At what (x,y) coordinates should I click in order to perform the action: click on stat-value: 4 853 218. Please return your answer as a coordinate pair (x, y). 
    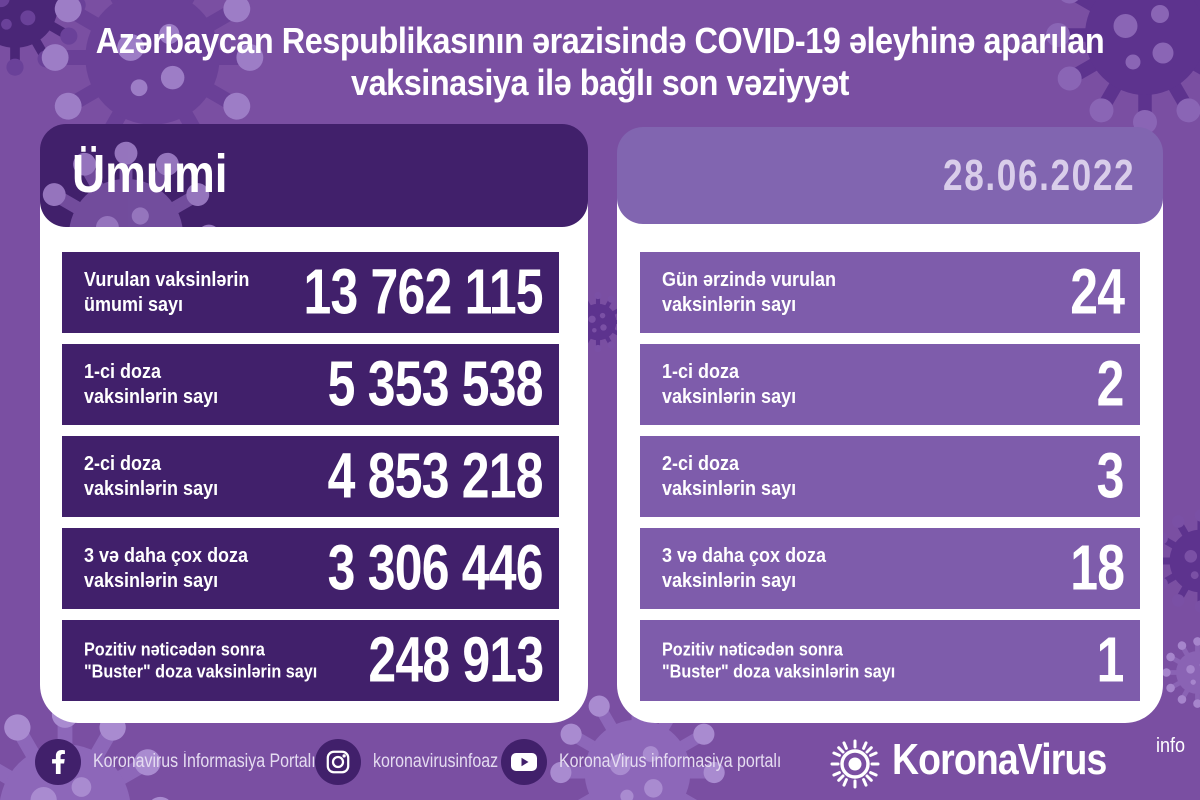
    Looking at the image, I should click on (435, 475).